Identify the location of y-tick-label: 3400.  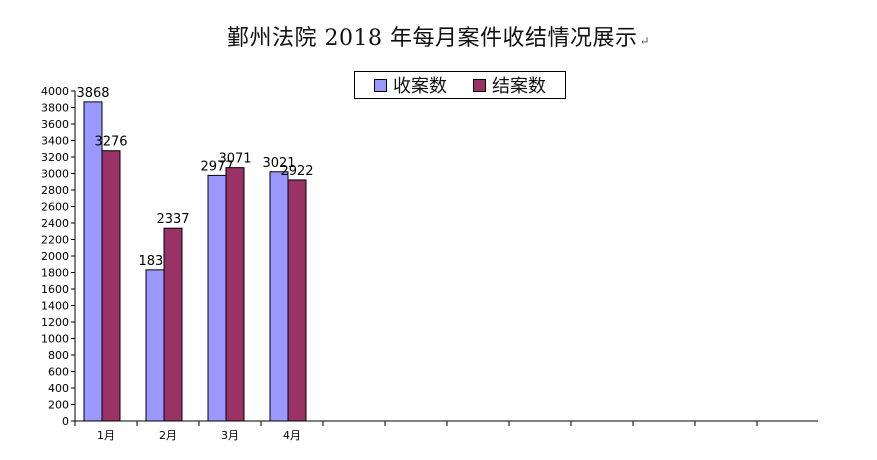
(55, 141).